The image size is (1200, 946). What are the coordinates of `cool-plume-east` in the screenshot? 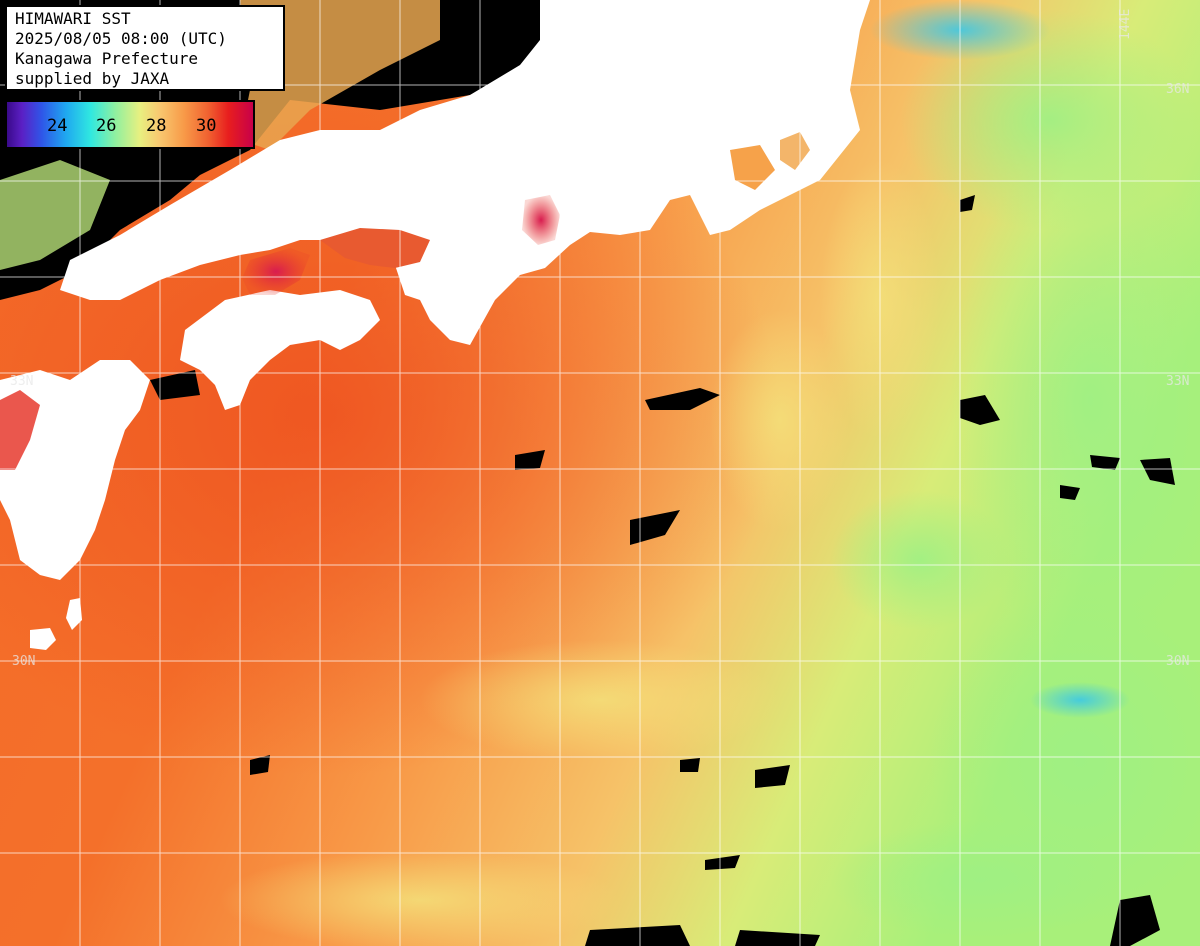 It's located at (1075, 400).